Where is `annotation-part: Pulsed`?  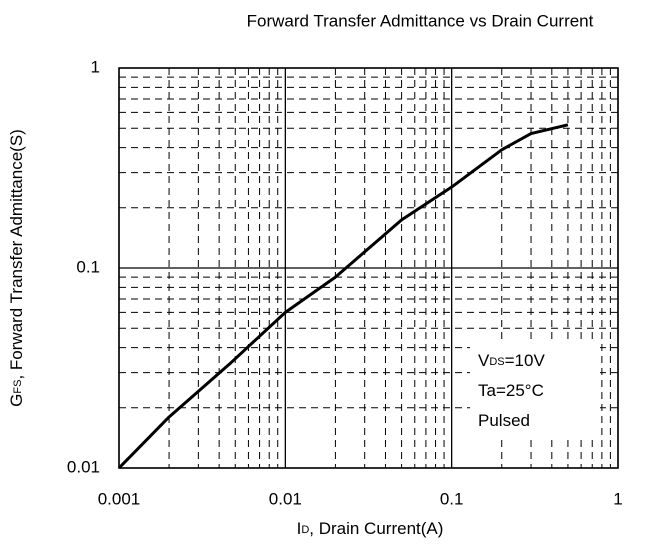
annotation-part: Pulsed is located at coordinates (504, 420).